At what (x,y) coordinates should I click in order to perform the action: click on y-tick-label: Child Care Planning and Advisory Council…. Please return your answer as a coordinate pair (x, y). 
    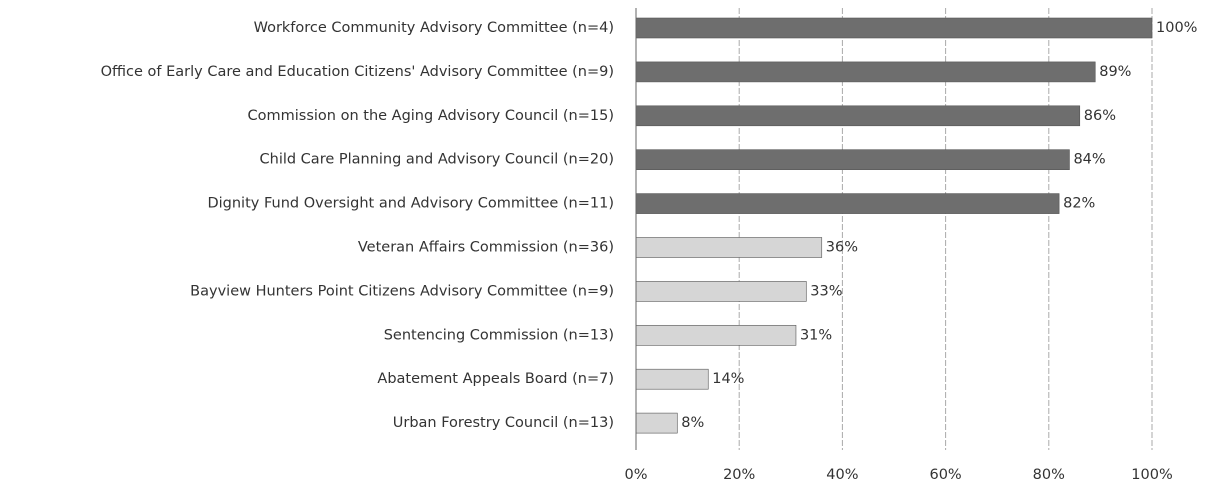
    Looking at the image, I should click on (437, 160).